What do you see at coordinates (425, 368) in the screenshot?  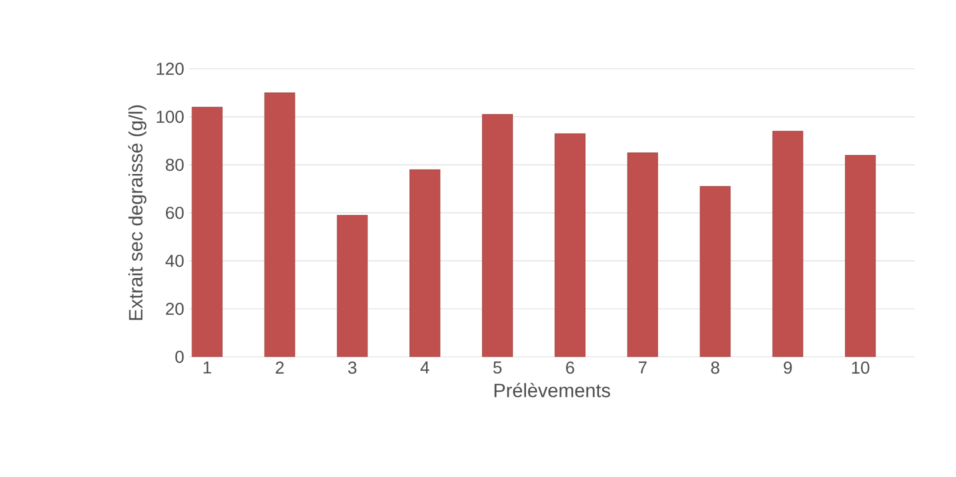 I see `x-tick-label: 4` at bounding box center [425, 368].